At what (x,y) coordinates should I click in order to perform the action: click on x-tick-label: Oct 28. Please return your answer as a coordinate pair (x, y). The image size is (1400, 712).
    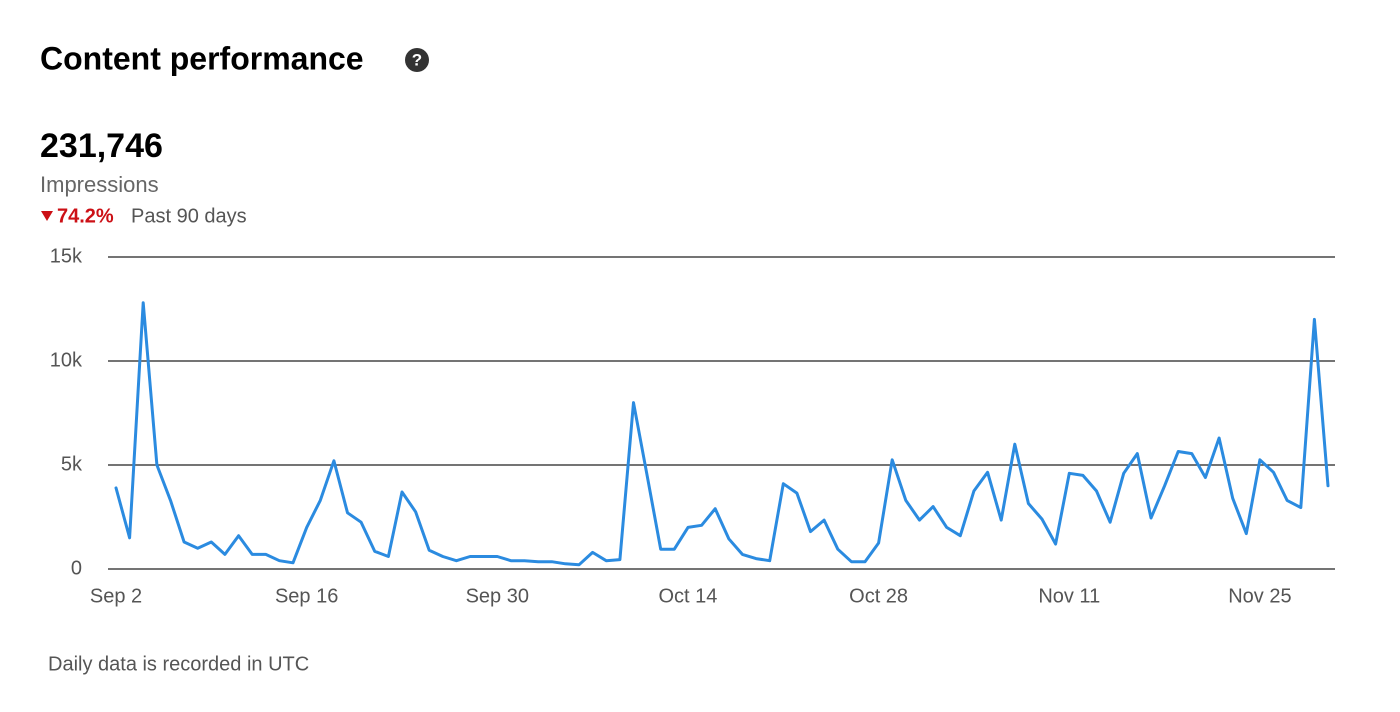
    Looking at the image, I should click on (878, 596).